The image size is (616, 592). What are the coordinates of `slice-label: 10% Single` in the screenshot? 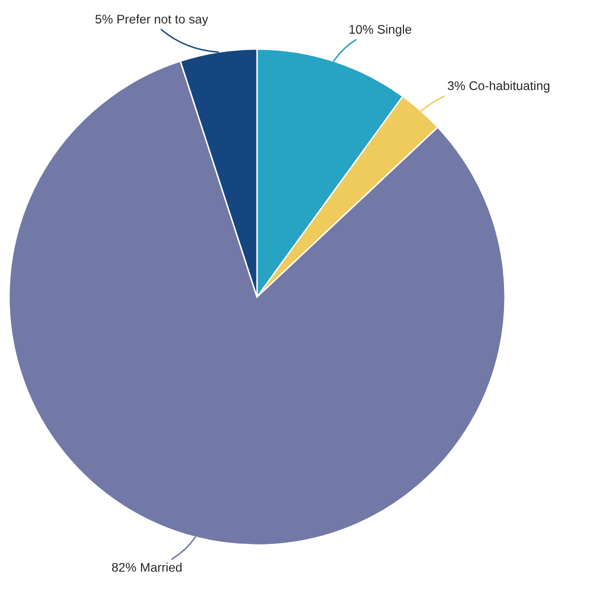 It's located at (381, 30).